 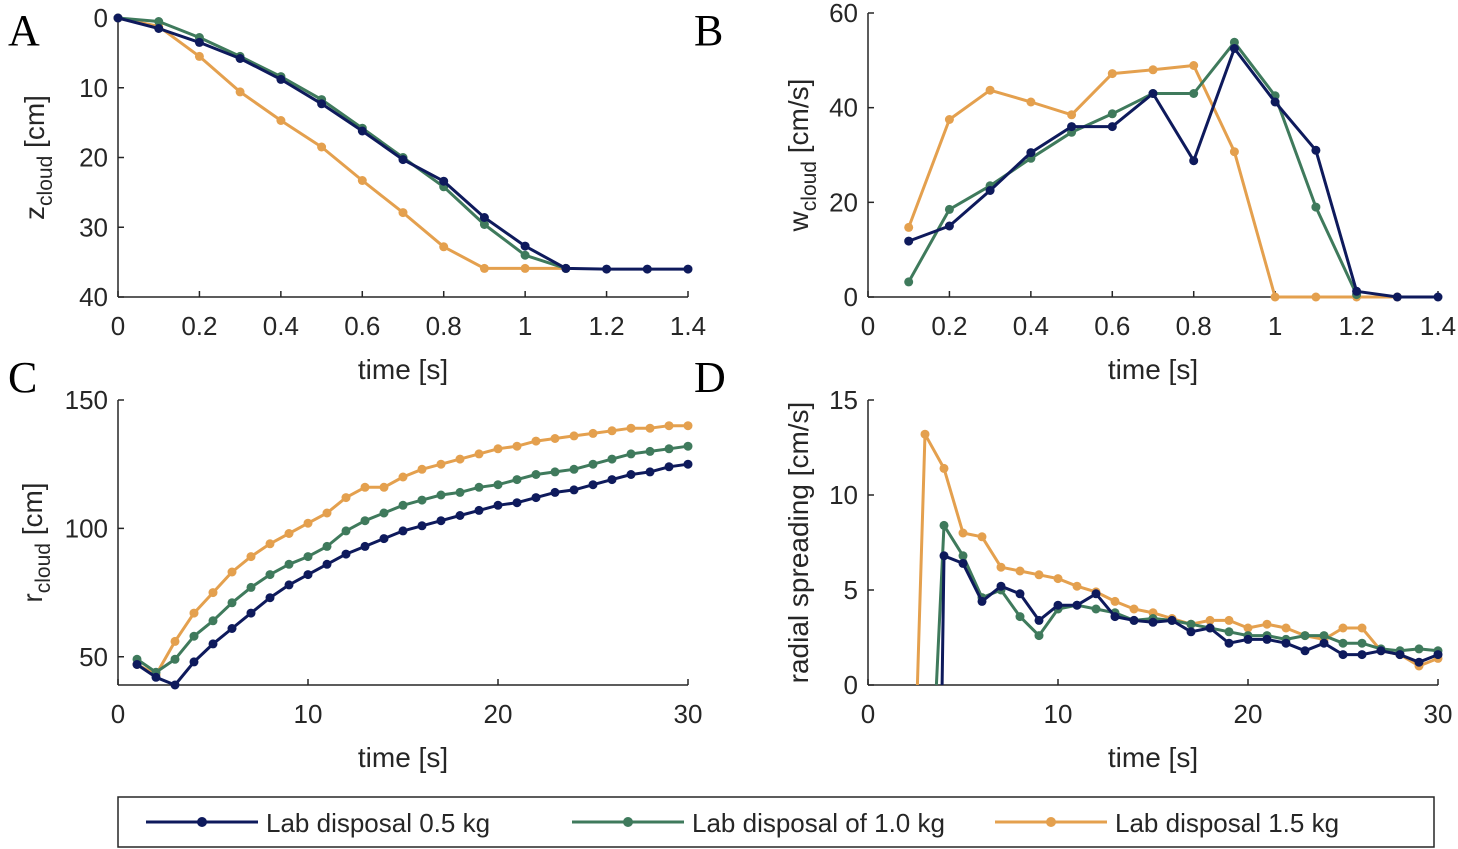 I want to click on y-tick-label-c: 50, so click(x=93, y=657).